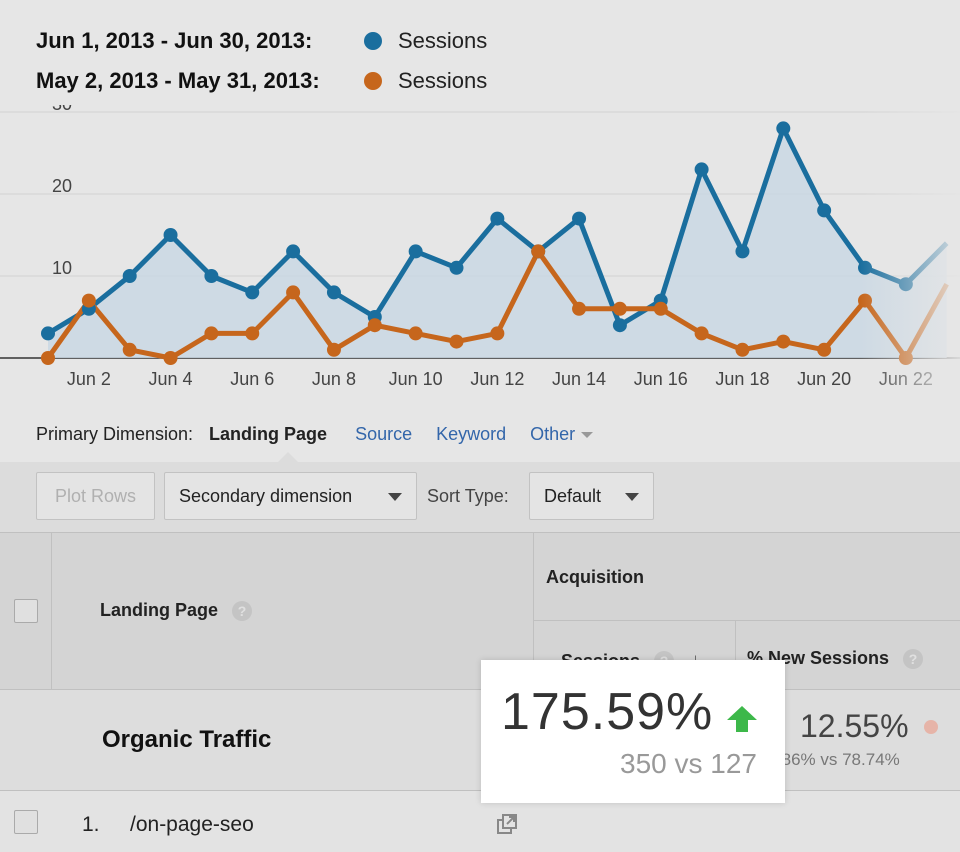 This screenshot has height=852, width=960. I want to click on secondary-dimension-dropdown: Secondary dimension, so click(290, 496).